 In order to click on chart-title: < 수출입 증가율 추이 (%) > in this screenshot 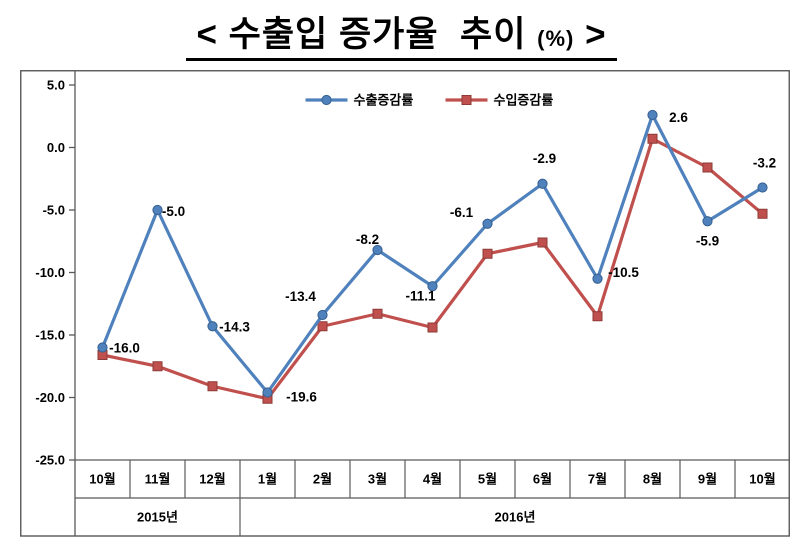, I will do `click(401, 30)`.